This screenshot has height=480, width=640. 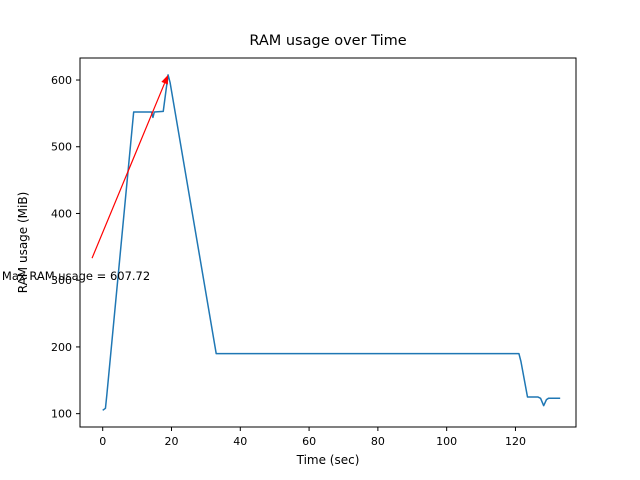 What do you see at coordinates (61, 147) in the screenshot?
I see `y-tick-label: 500` at bounding box center [61, 147].